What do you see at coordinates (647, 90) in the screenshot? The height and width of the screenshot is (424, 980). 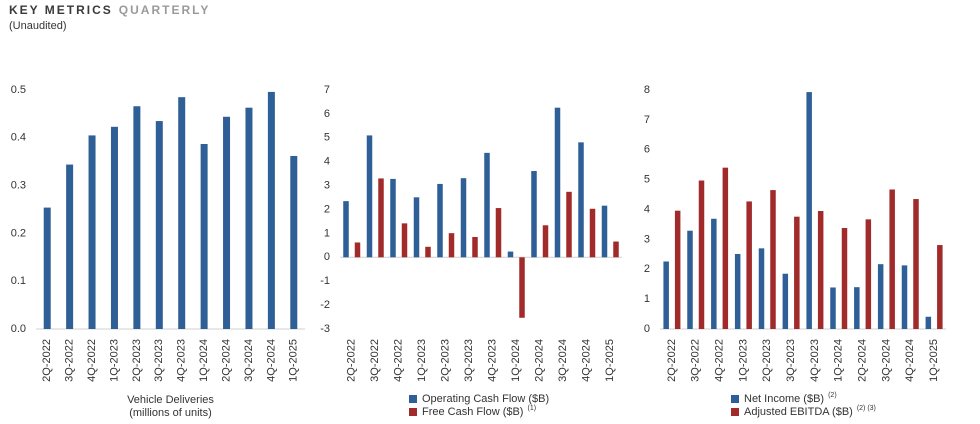 I see `y-tick-label: 8` at bounding box center [647, 90].